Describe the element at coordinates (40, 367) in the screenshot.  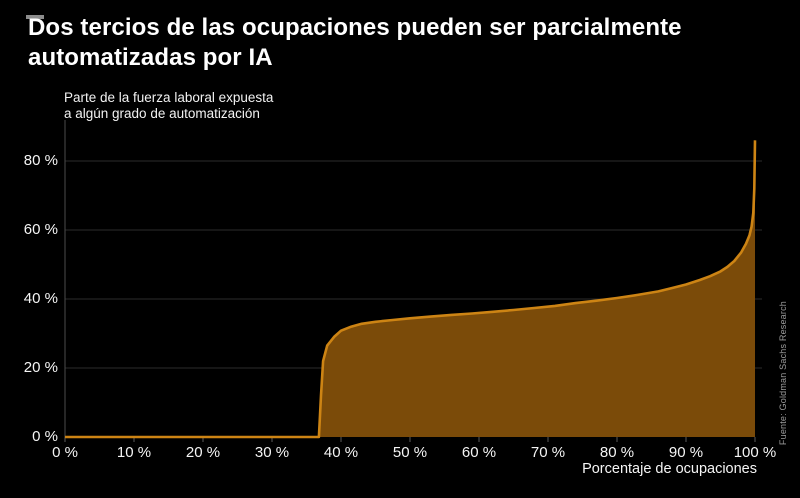
I see `y-tick-label: 20 %` at that location.